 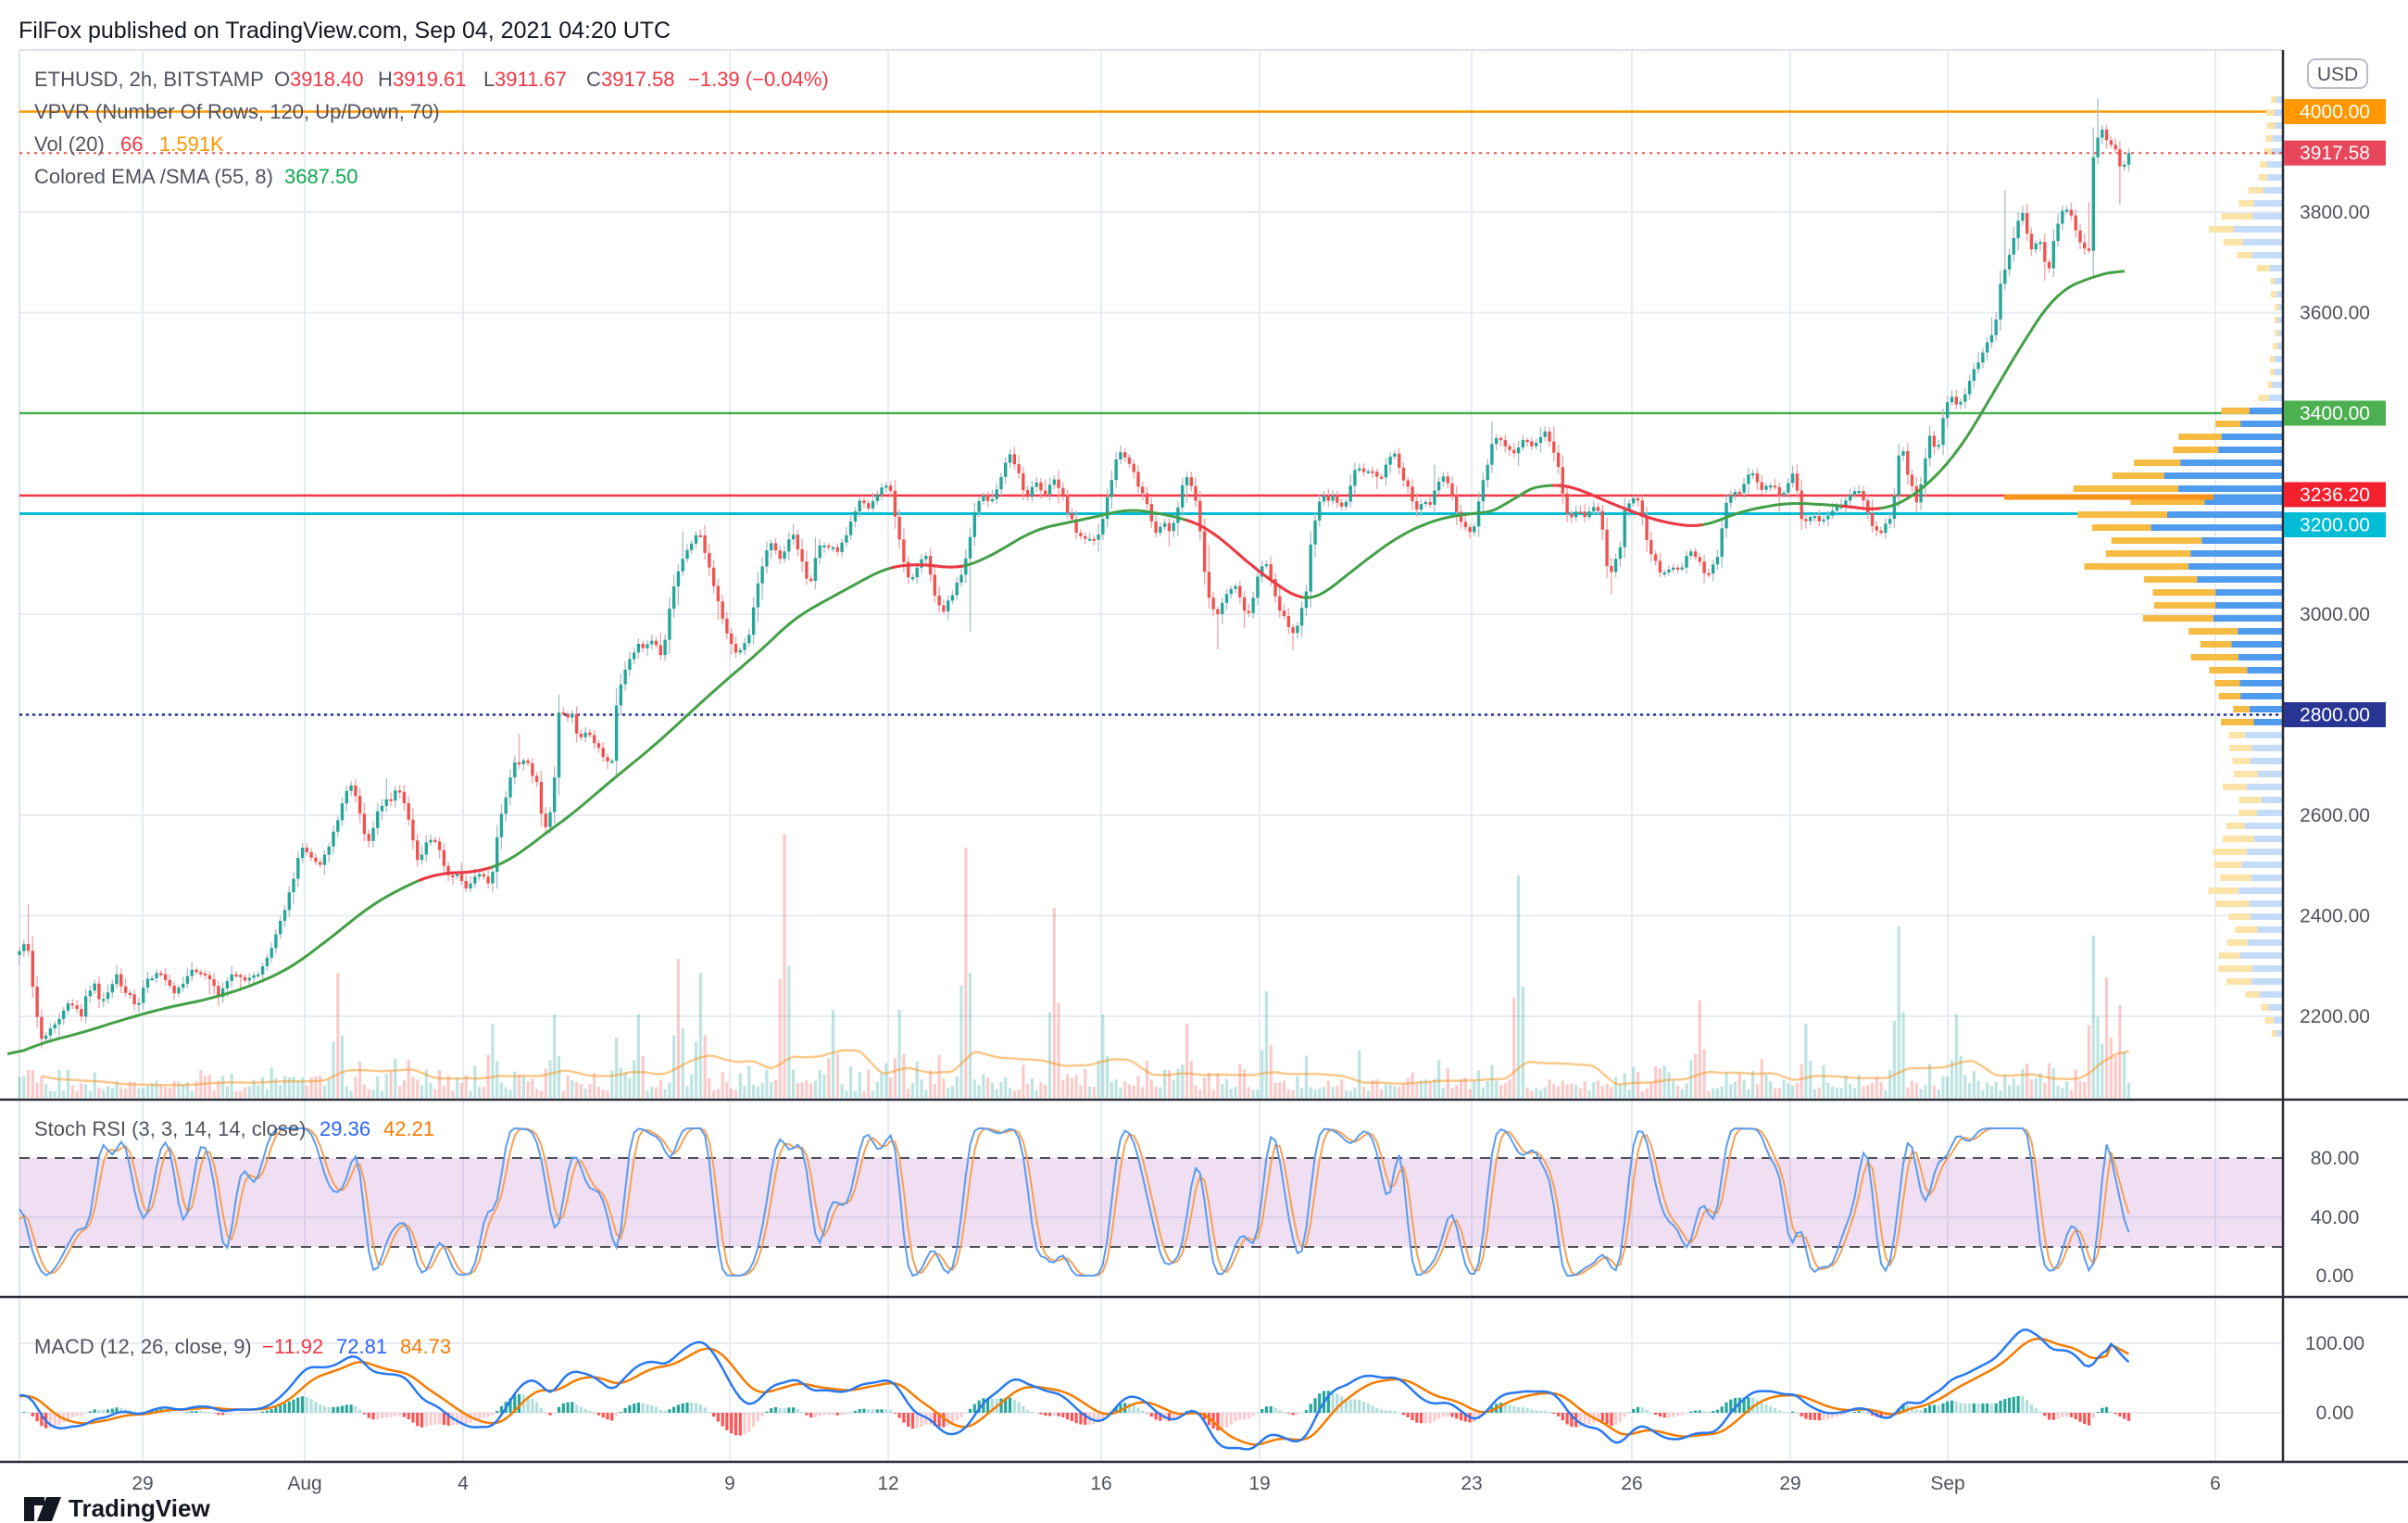 What do you see at coordinates (2337, 74) in the screenshot?
I see `svg-text: USD` at bounding box center [2337, 74].